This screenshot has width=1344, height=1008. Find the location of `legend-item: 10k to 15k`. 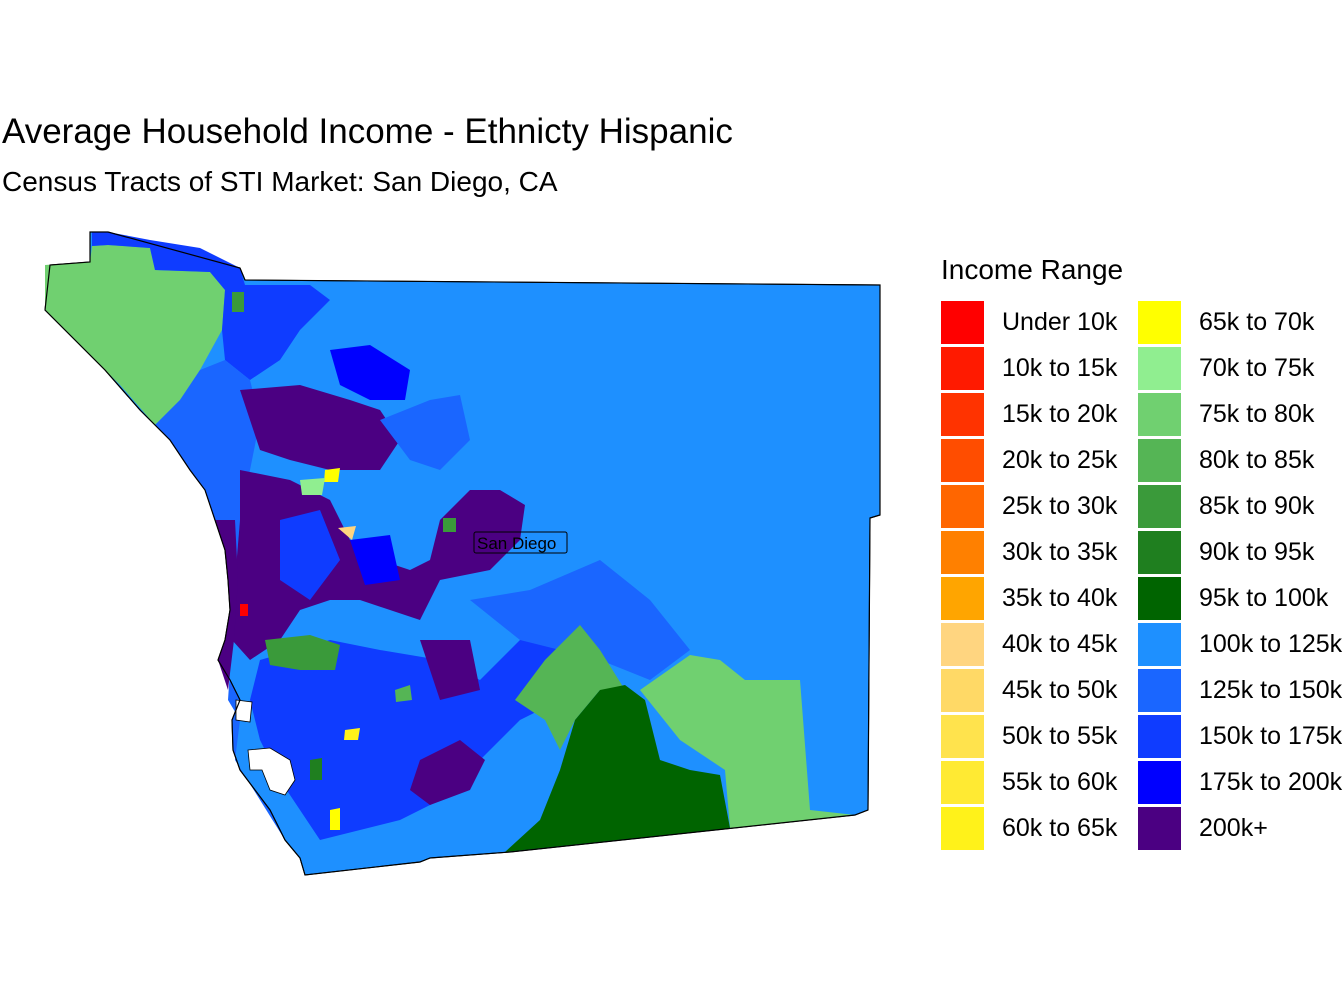

legend-item: 10k to 15k is located at coordinates (1041, 369).